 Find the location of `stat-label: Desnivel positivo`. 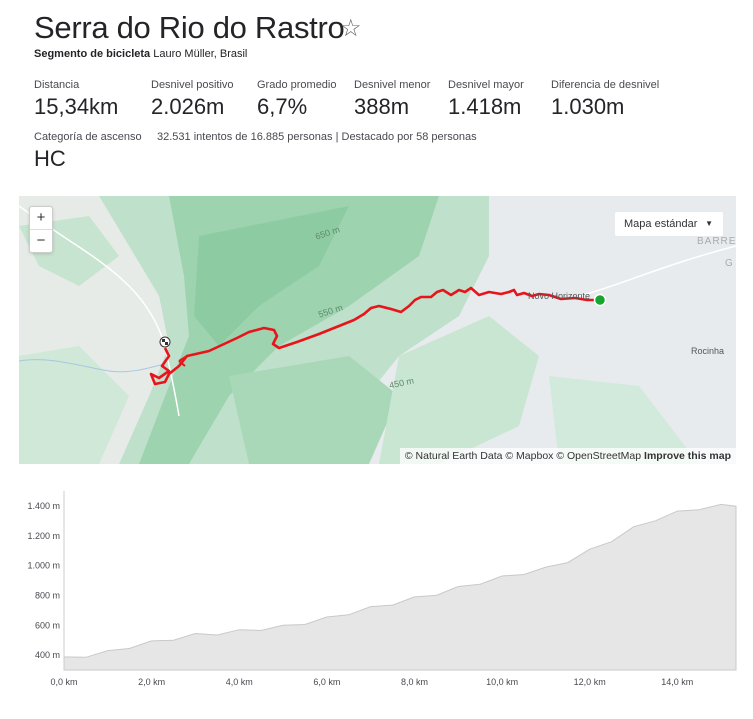

stat-label: Desnivel positivo is located at coordinates (192, 85).